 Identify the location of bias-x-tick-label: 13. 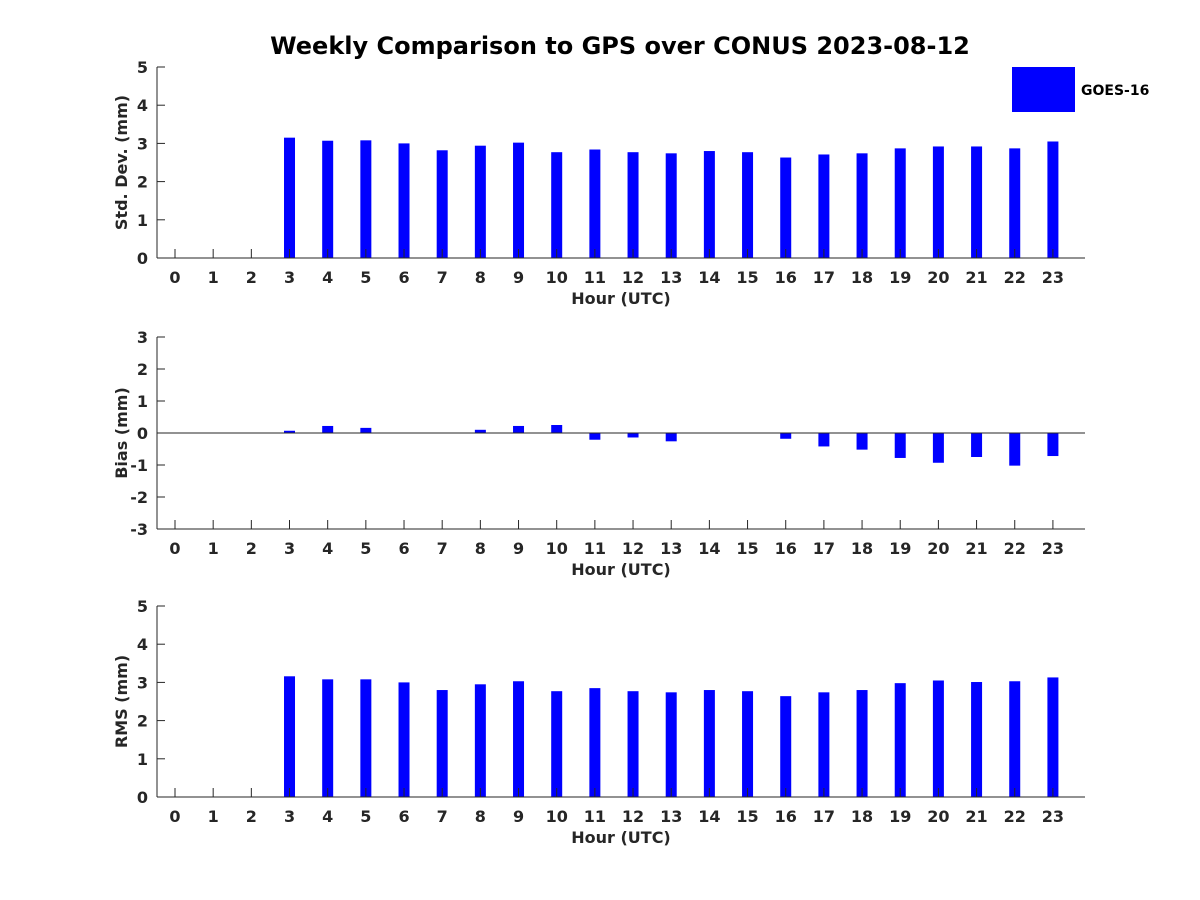
(671, 548).